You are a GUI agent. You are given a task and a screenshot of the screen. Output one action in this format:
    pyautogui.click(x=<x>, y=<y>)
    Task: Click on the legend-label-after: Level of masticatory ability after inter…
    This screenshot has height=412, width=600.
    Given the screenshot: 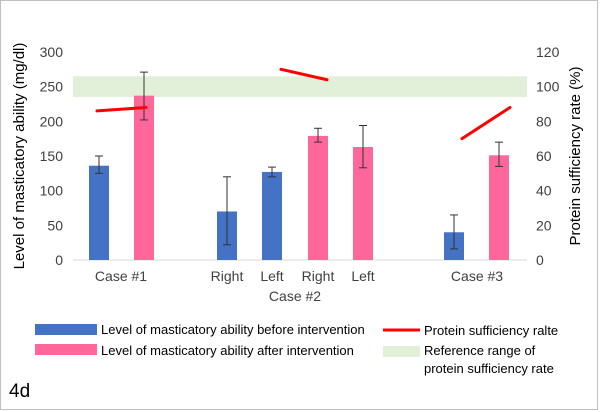 What is the action you would take?
    pyautogui.click(x=227, y=350)
    